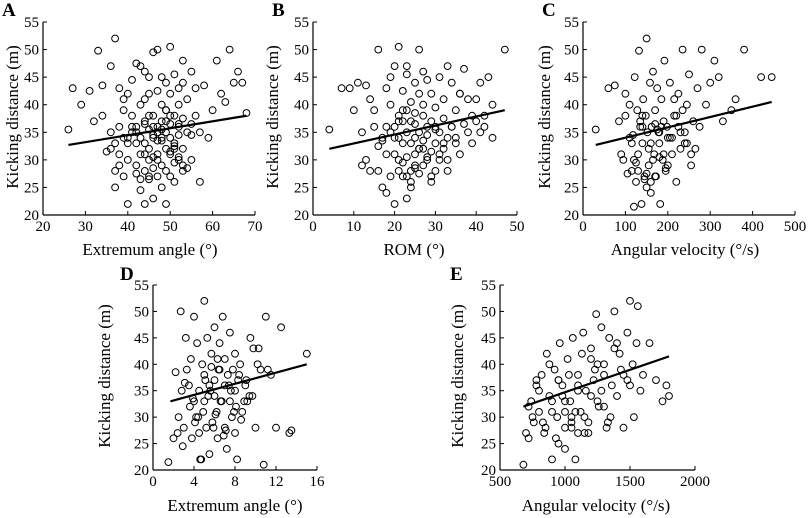  I want to click on panel-c-ylabel: Kicking distance (m), so click(544, 117).